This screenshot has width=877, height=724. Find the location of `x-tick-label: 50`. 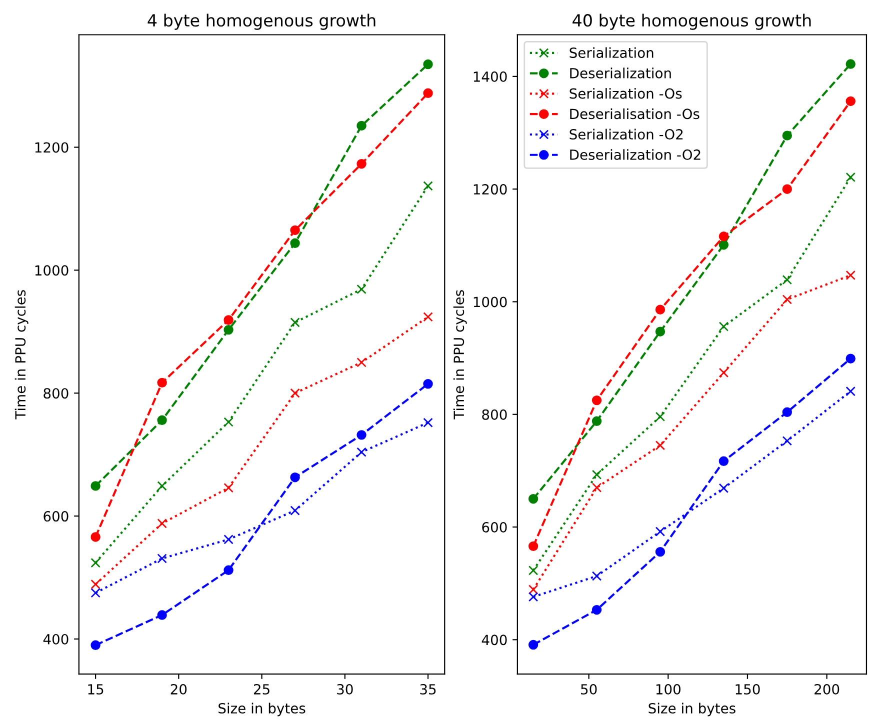

x-tick-label: 50 is located at coordinates (589, 689).